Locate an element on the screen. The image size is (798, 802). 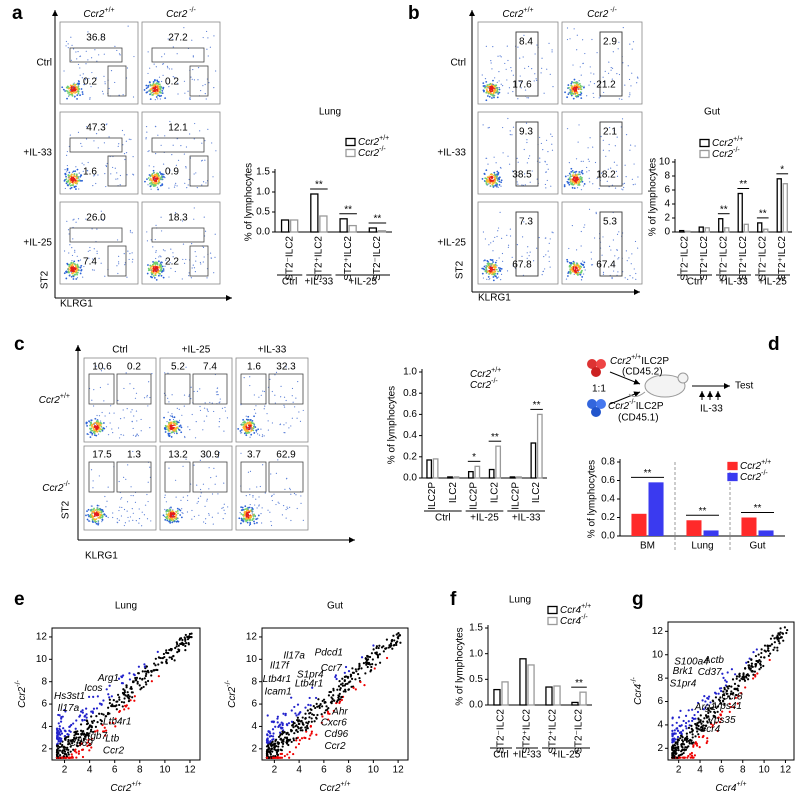
row-header: +IL-33 is located at coordinates (451, 153).